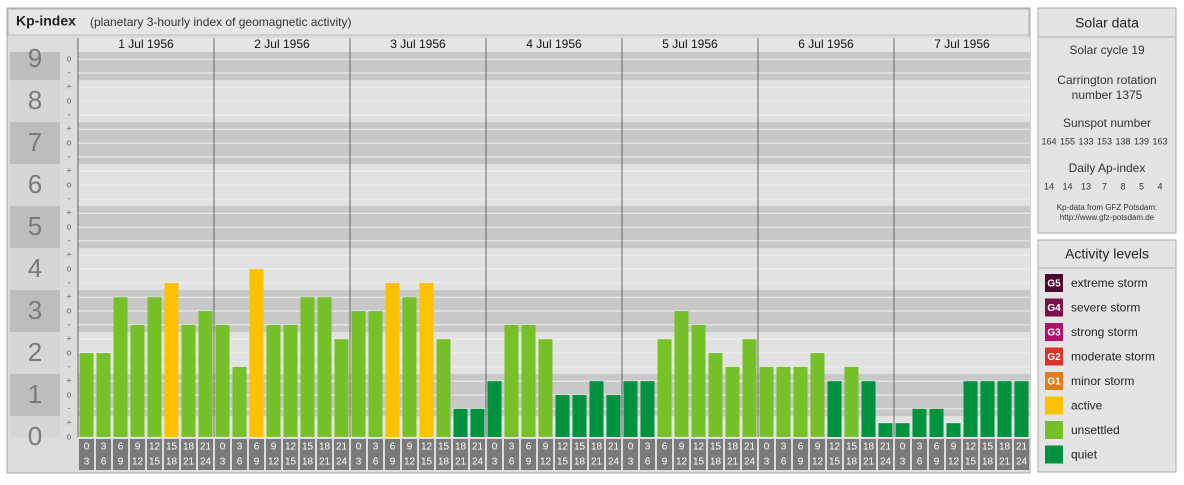  Describe the element at coordinates (1048, 141) in the screenshot. I see `sunspot-value: 164` at that location.